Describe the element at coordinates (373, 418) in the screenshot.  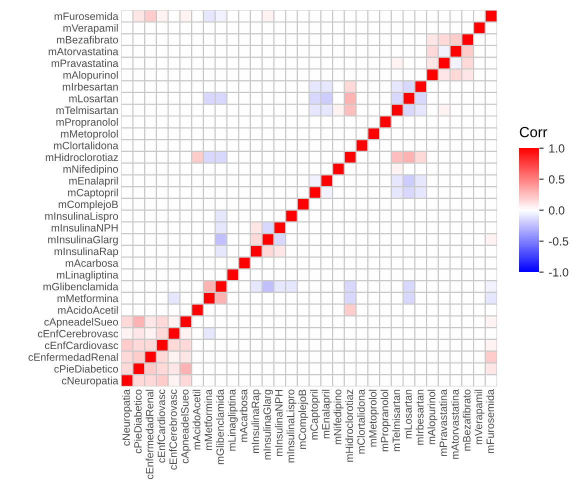
I see `x-tick-label: mMetoprolol` at that location.